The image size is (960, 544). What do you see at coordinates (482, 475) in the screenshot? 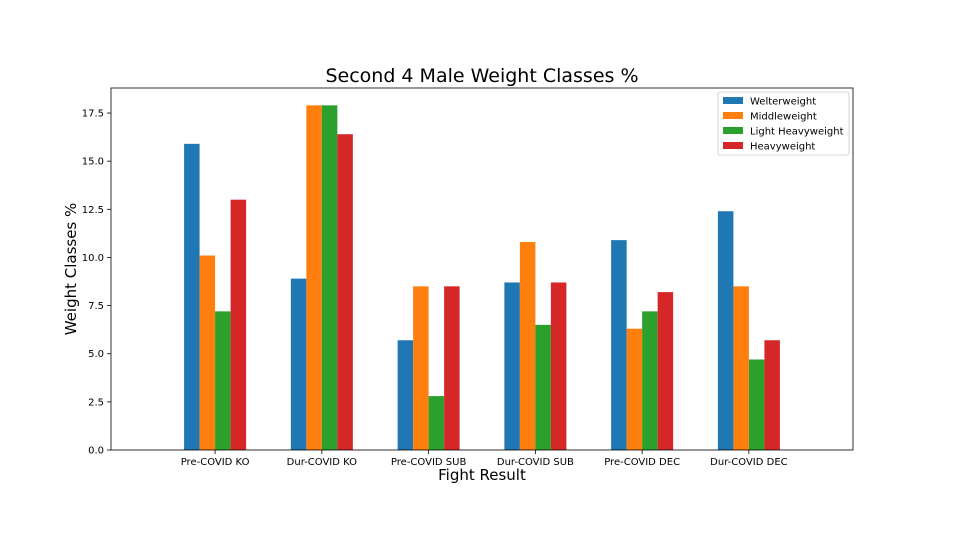
I see `x-axis-title: Fight Result` at bounding box center [482, 475].